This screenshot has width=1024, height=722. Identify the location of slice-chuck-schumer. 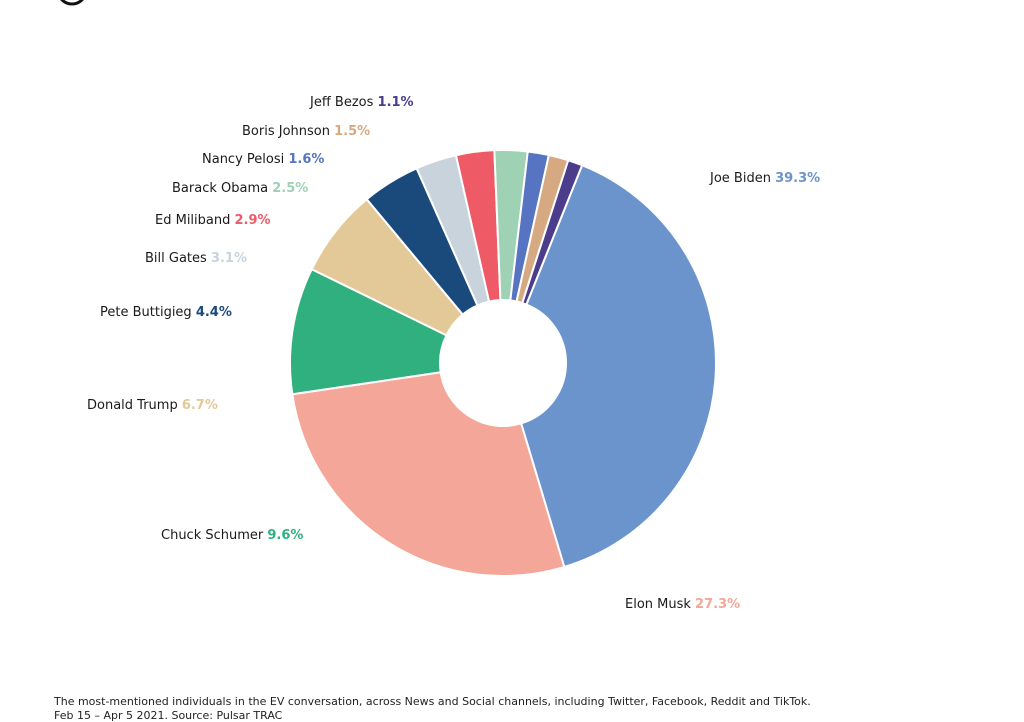
(368, 331).